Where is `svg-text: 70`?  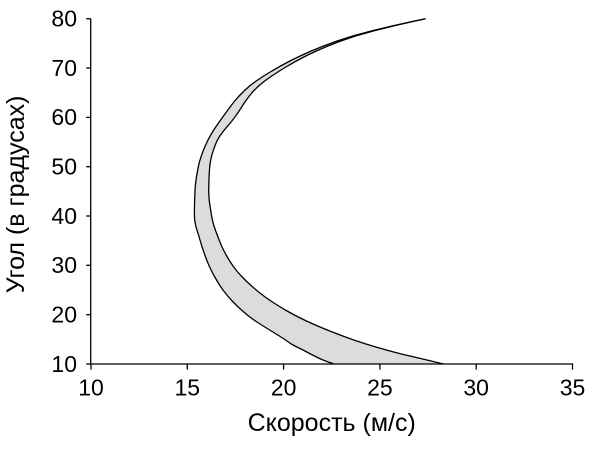 svg-text: 70 is located at coordinates (64, 68).